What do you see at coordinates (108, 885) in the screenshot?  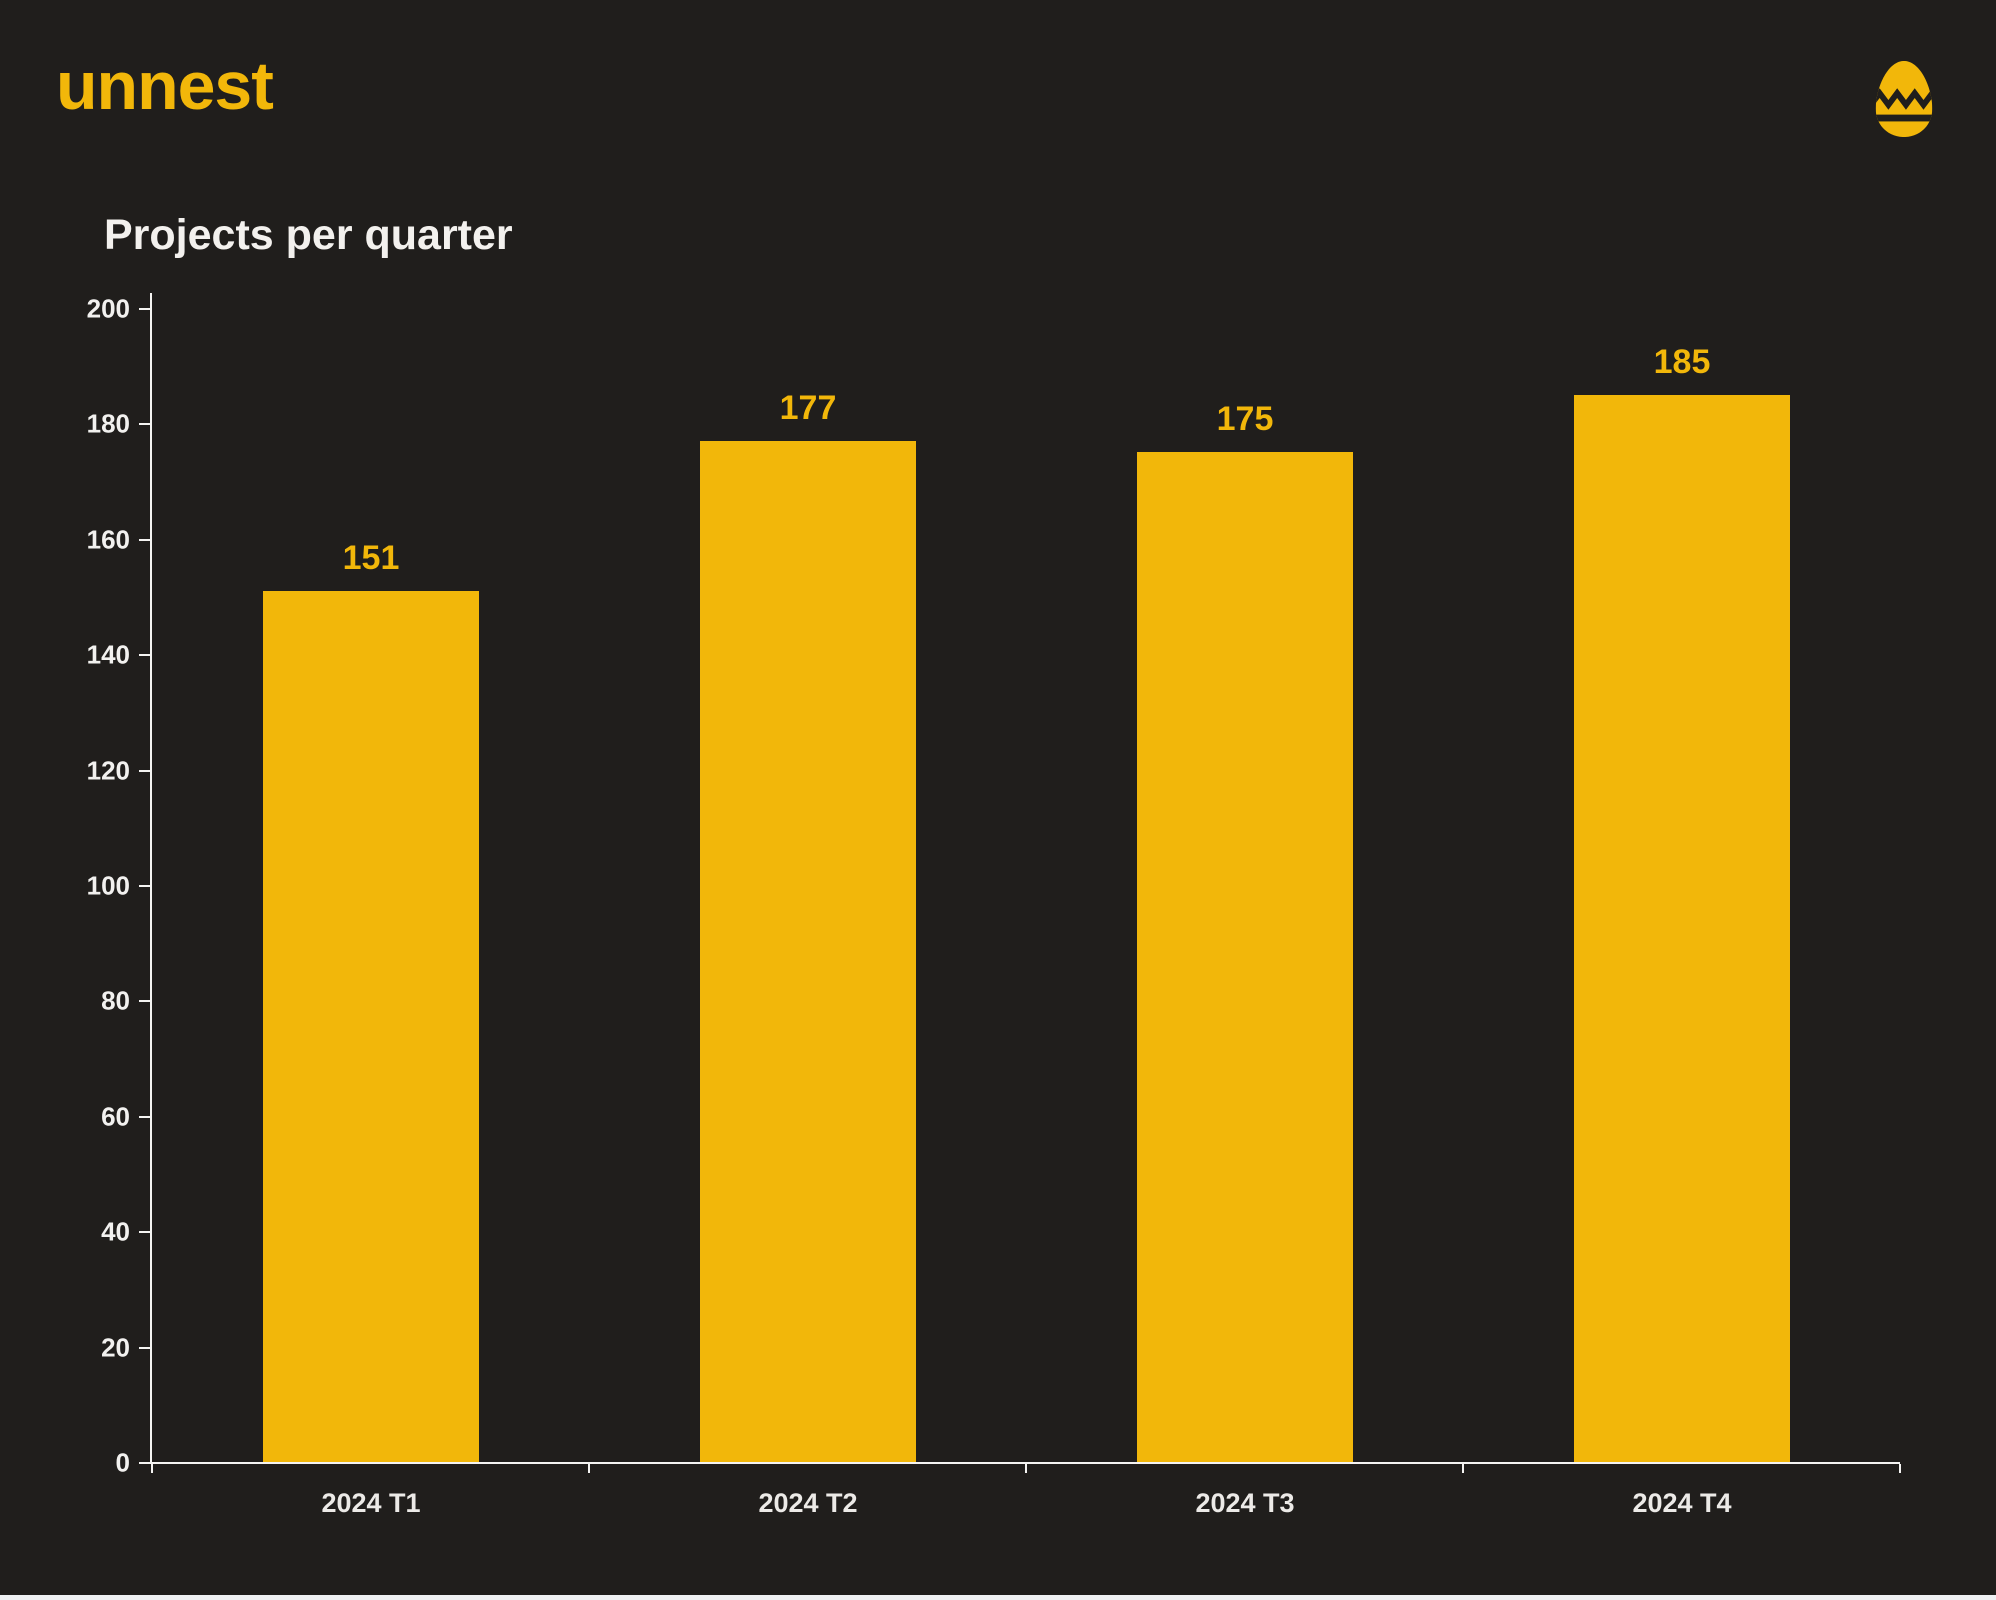 I see `y-tick-label: 100` at bounding box center [108, 885].